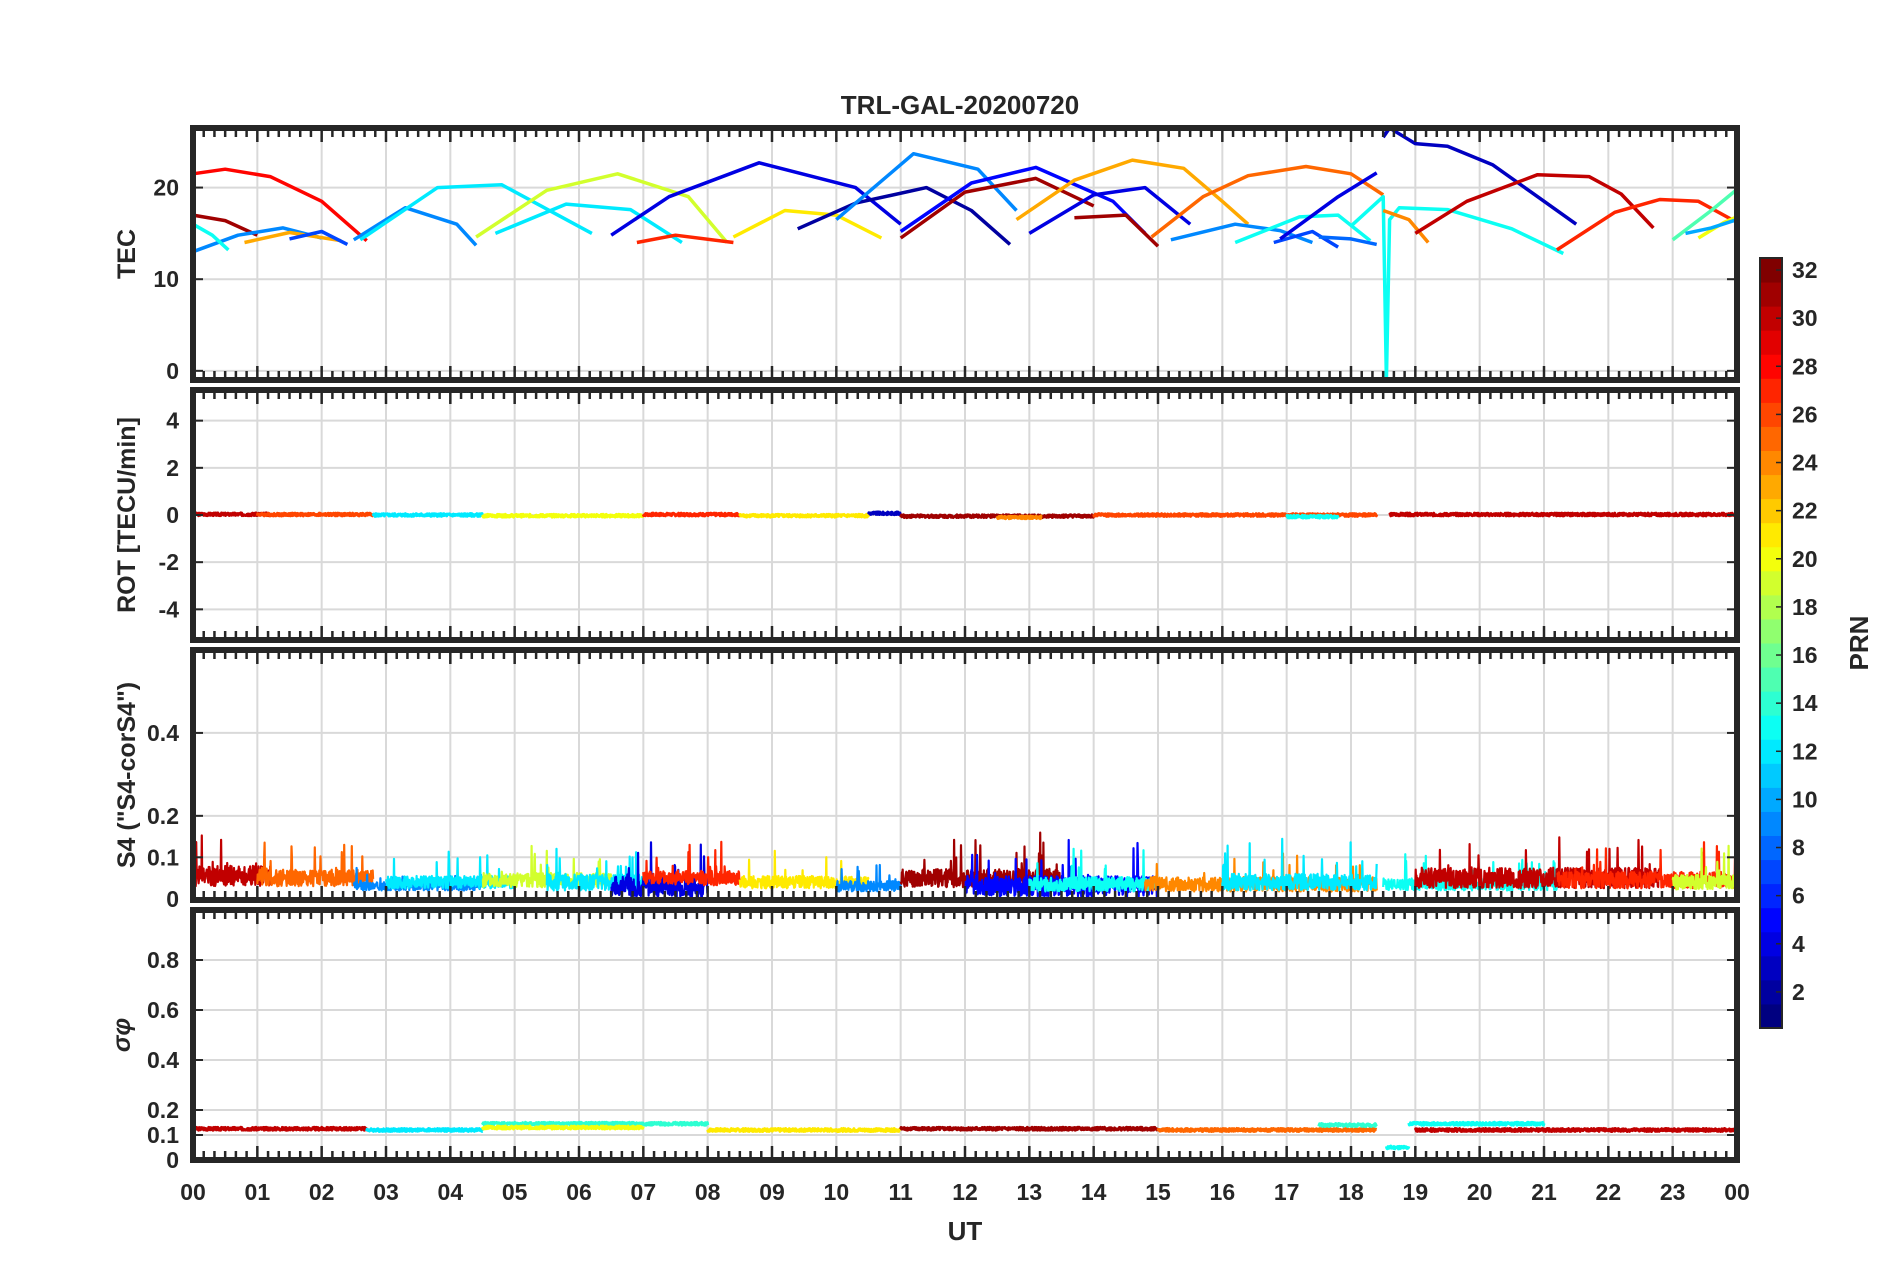 This screenshot has height=1272, width=1902. Describe the element at coordinates (1805, 607) in the screenshot. I see `colorbar-tick-label: 18` at that location.